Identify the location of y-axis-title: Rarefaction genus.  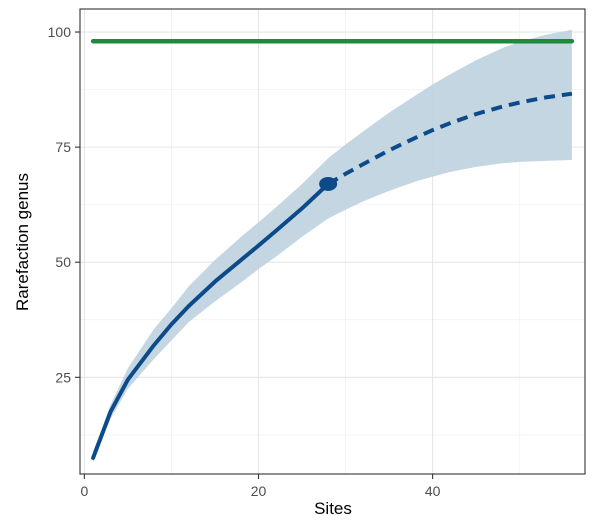
(22, 242).